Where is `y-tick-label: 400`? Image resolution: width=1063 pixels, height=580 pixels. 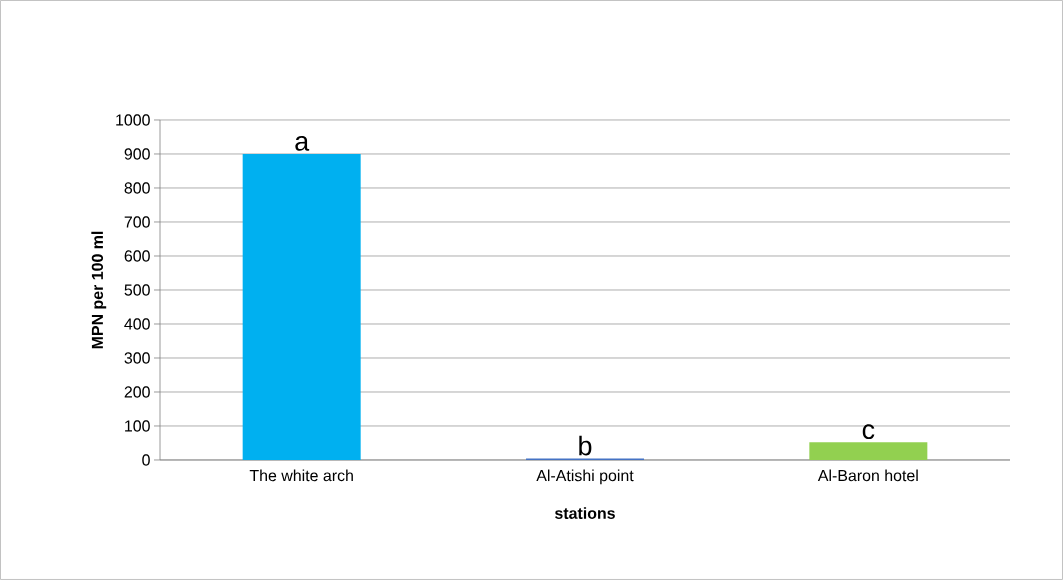
y-tick-label: 400 is located at coordinates (137, 324).